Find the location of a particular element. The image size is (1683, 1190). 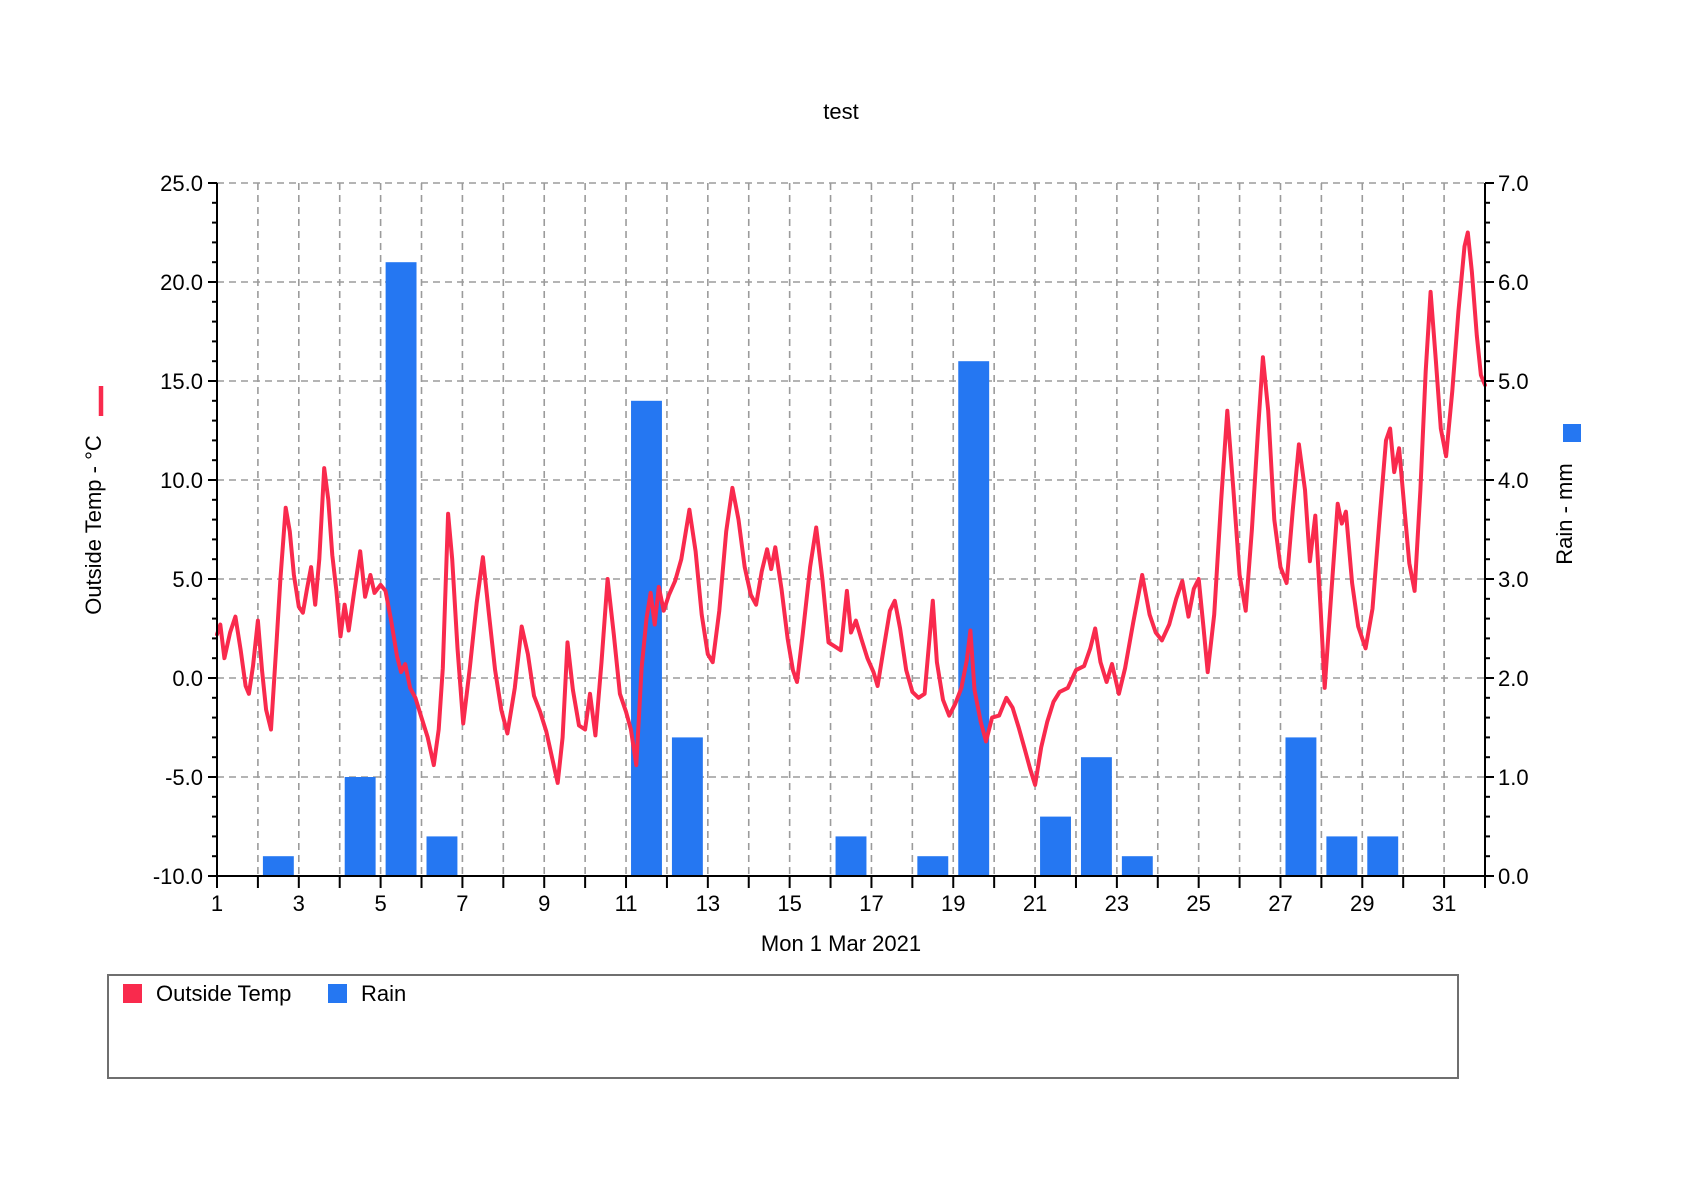

legend-swatch-outside-temp is located at coordinates (132, 993).